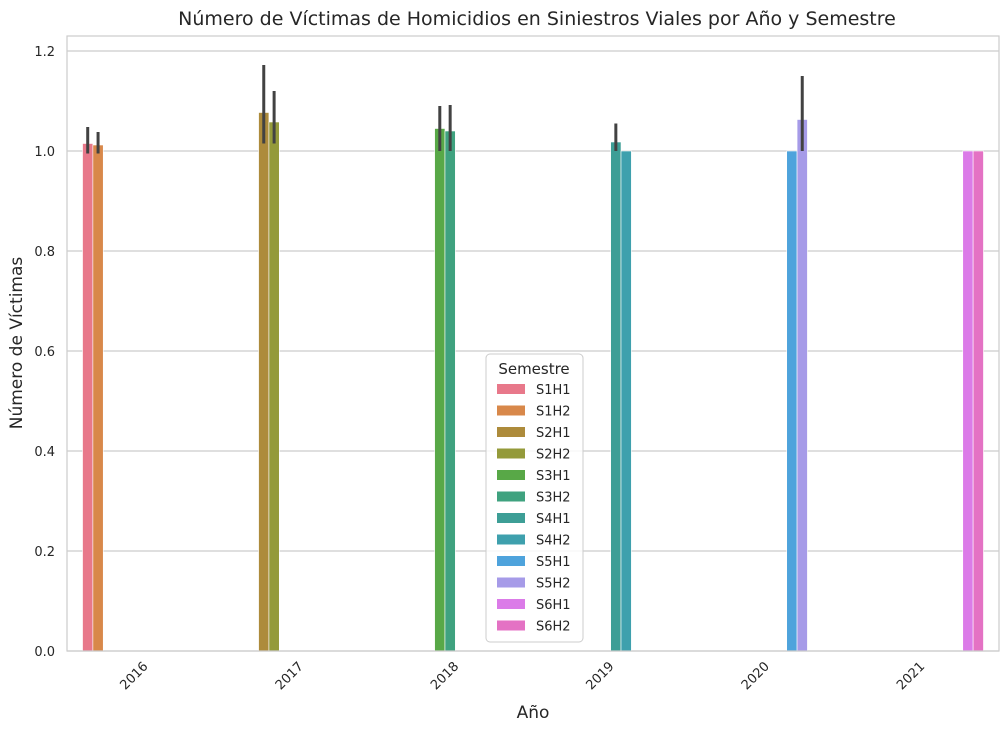 The image size is (1008, 735). I want to click on legend-title: Semestre, so click(533, 369).